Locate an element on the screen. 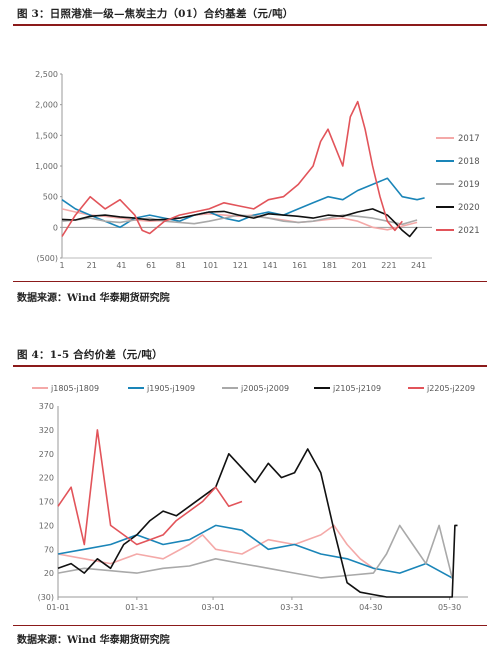 The image size is (500, 655). legend-label-j2205-j2209: j2205-j2209 is located at coordinates (450, 388).